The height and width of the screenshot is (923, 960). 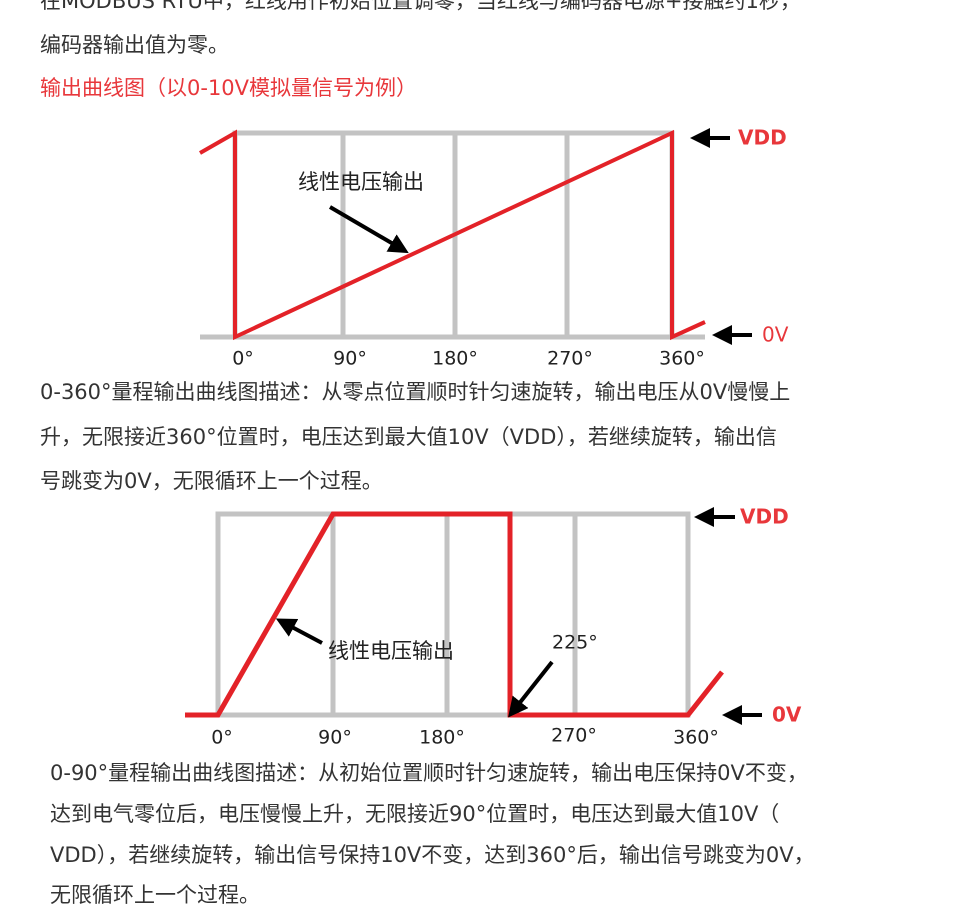 I want to click on text-line: 升，无限接近360°位置时，电压达到最大值10V（VDD），若继续旋转，输出信, so click(x=408, y=437).